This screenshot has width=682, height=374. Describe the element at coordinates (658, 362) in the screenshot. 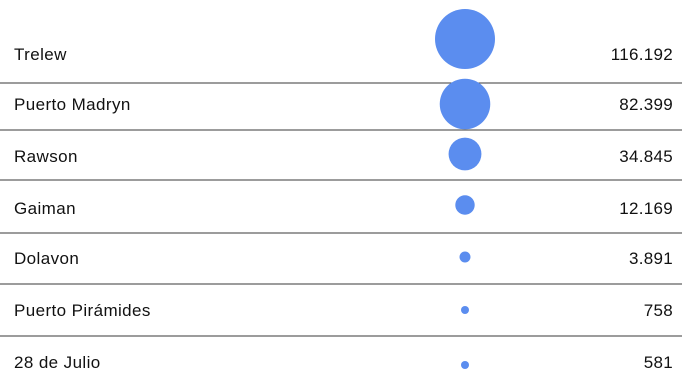

I see `row-value-label: 581` at that location.